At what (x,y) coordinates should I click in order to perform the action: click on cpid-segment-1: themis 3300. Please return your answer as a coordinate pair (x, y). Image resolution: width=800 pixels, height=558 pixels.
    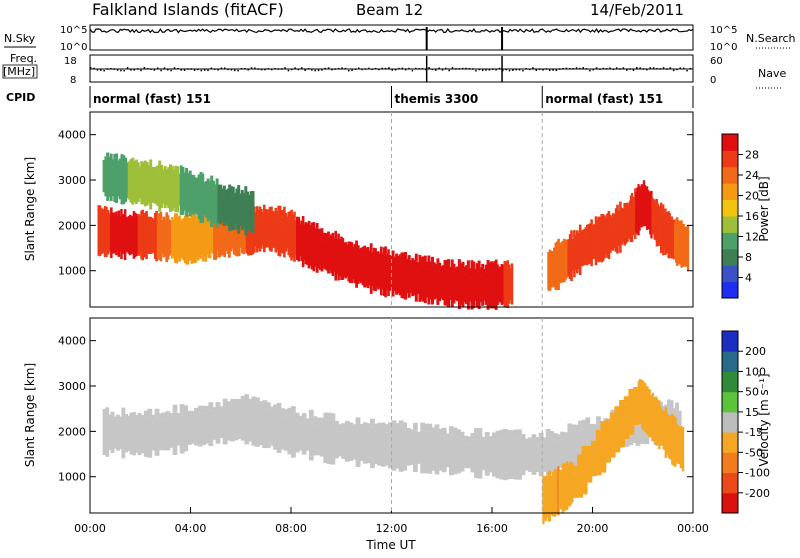
    Looking at the image, I should click on (437, 99).